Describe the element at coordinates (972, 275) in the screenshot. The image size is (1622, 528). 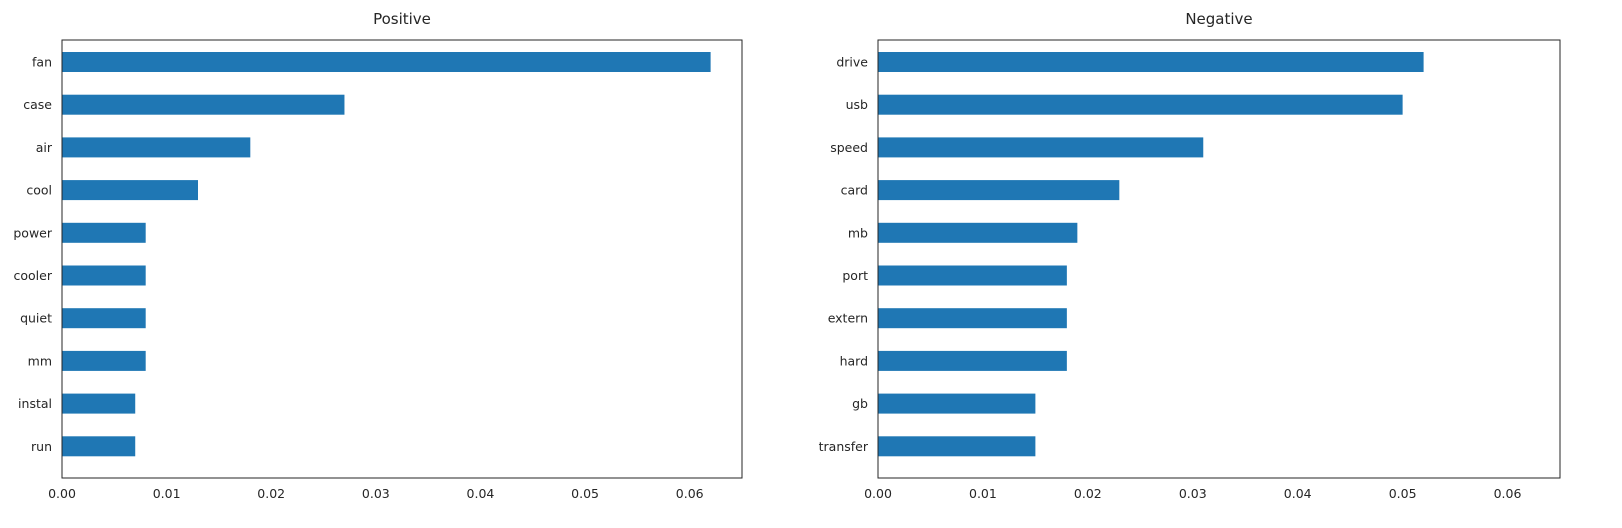
I see `bar-port` at that location.